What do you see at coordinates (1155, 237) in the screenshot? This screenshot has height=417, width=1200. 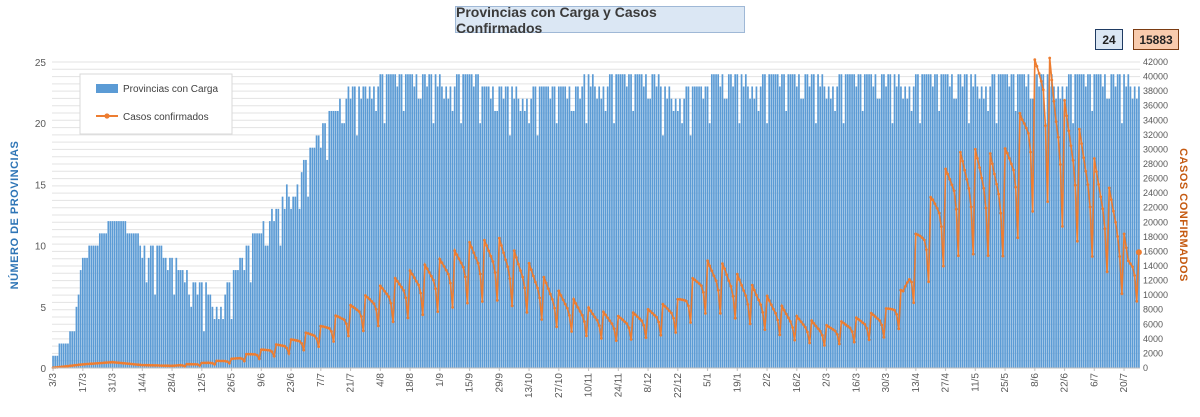 I see `y2-tick-label: 18000` at bounding box center [1155, 237].